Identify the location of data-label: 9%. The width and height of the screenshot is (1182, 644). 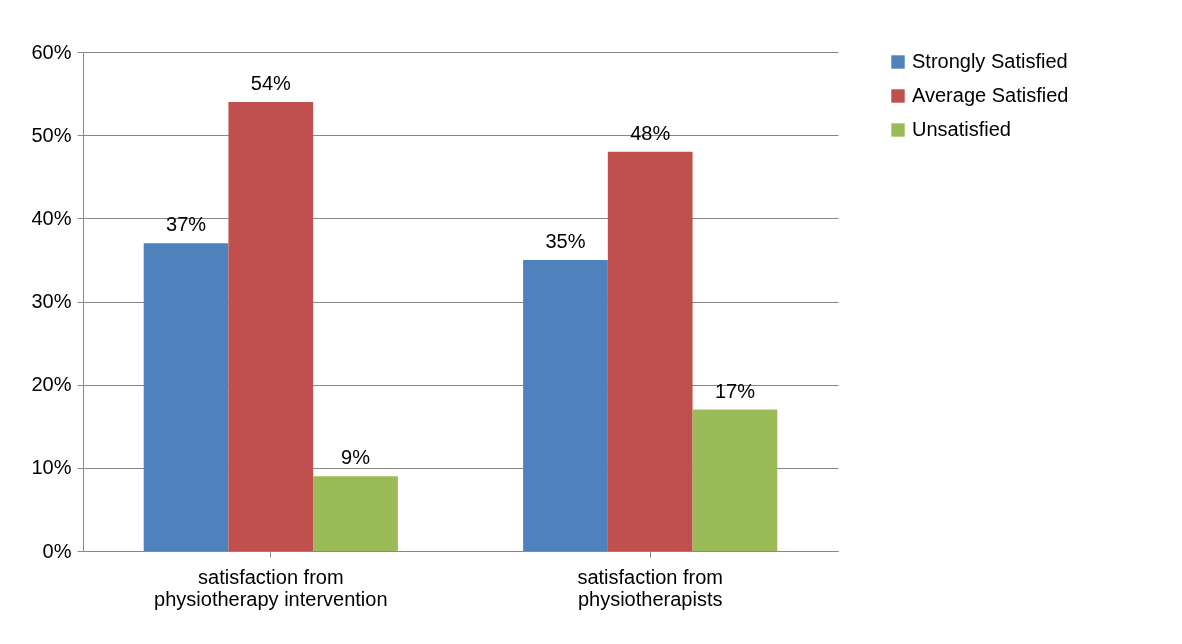
(356, 457).